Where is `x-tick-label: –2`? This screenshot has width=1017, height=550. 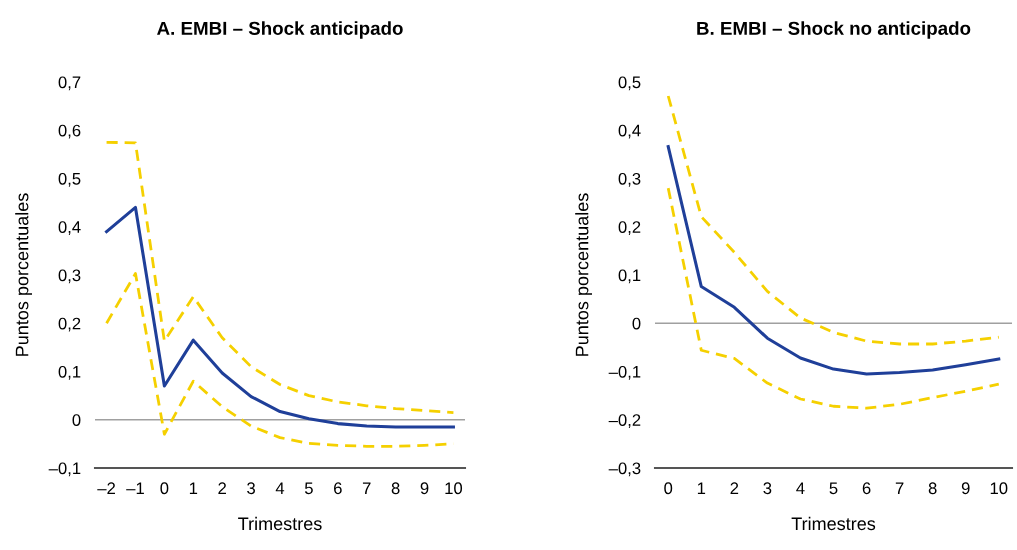 x-tick-label: –2 is located at coordinates (106, 488).